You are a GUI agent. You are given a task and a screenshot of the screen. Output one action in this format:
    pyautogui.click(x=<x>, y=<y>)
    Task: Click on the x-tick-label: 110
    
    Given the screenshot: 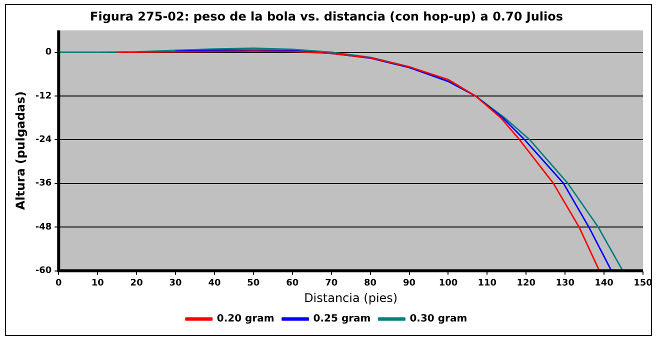 What is the action you would take?
    pyautogui.click(x=487, y=283)
    